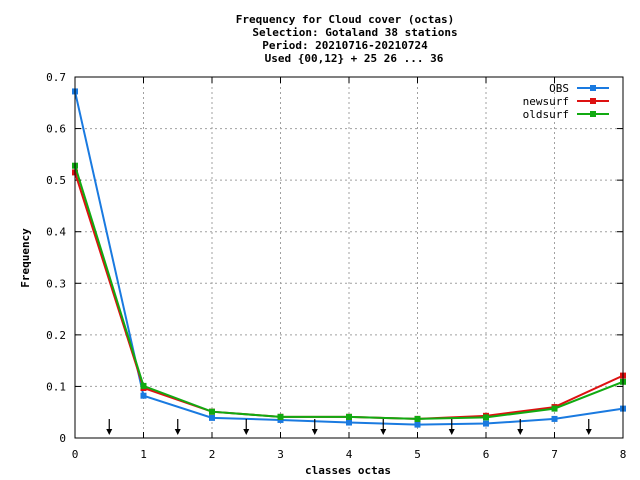 This screenshot has height=480, width=640. What do you see at coordinates (25, 258) in the screenshot?
I see `y-axis-label: Frequency` at bounding box center [25, 258].